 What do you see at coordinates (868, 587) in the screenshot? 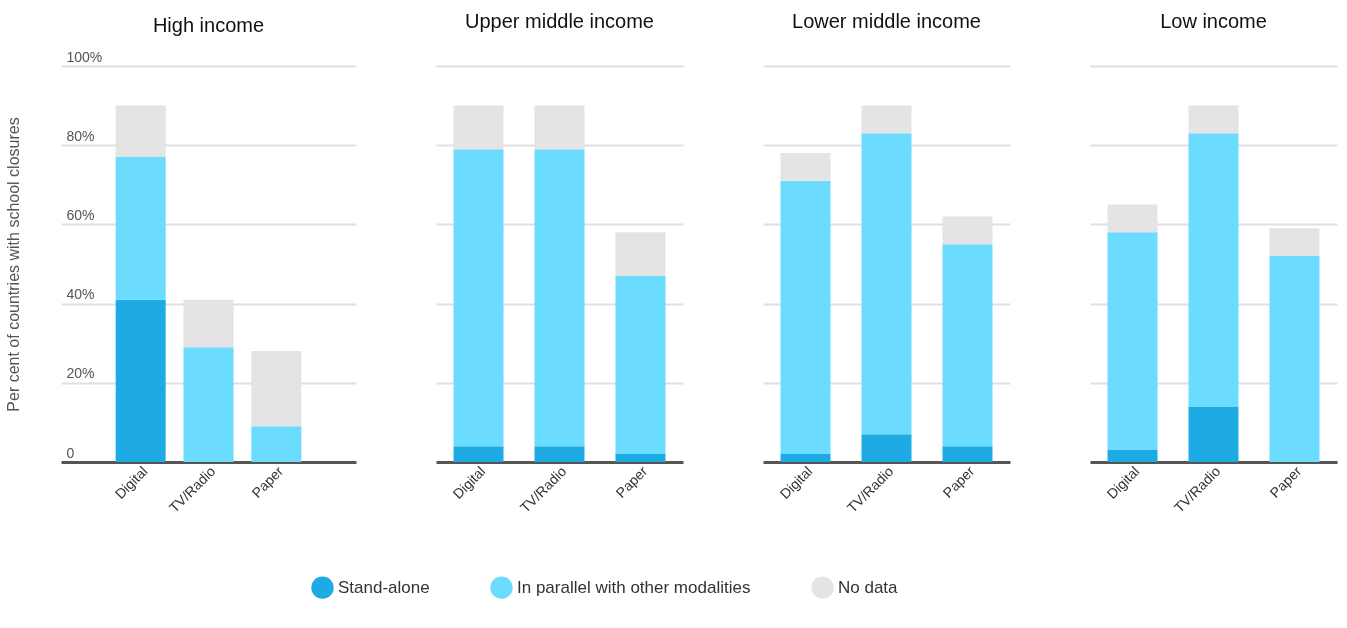
I see `legend-label: No data` at bounding box center [868, 587].